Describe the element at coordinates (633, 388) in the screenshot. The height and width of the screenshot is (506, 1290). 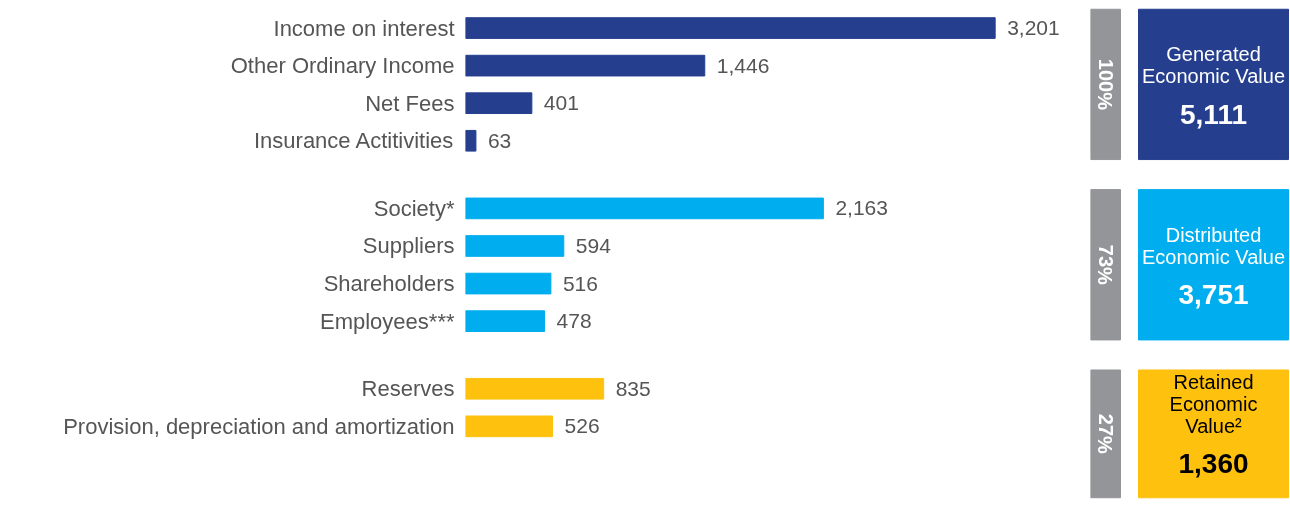
I see `data-label: 835` at that location.